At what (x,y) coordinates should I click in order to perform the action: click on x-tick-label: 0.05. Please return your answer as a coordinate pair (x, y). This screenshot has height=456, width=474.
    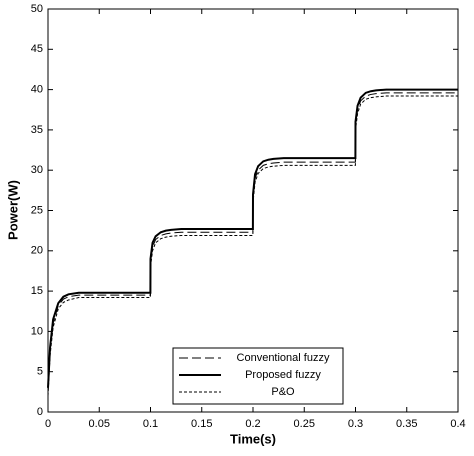
    Looking at the image, I should click on (99, 424).